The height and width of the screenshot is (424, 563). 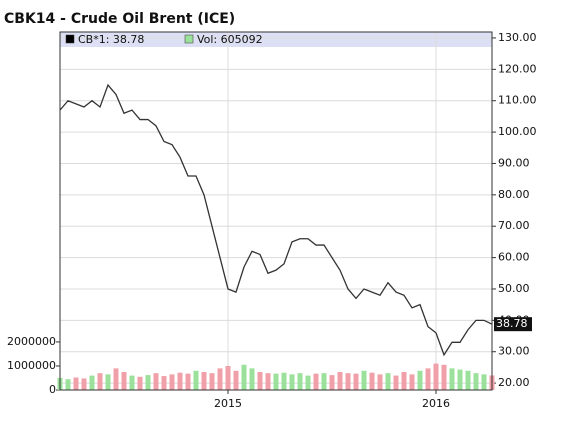 I want to click on y2-tick-label: 120.00, so click(x=517, y=68).